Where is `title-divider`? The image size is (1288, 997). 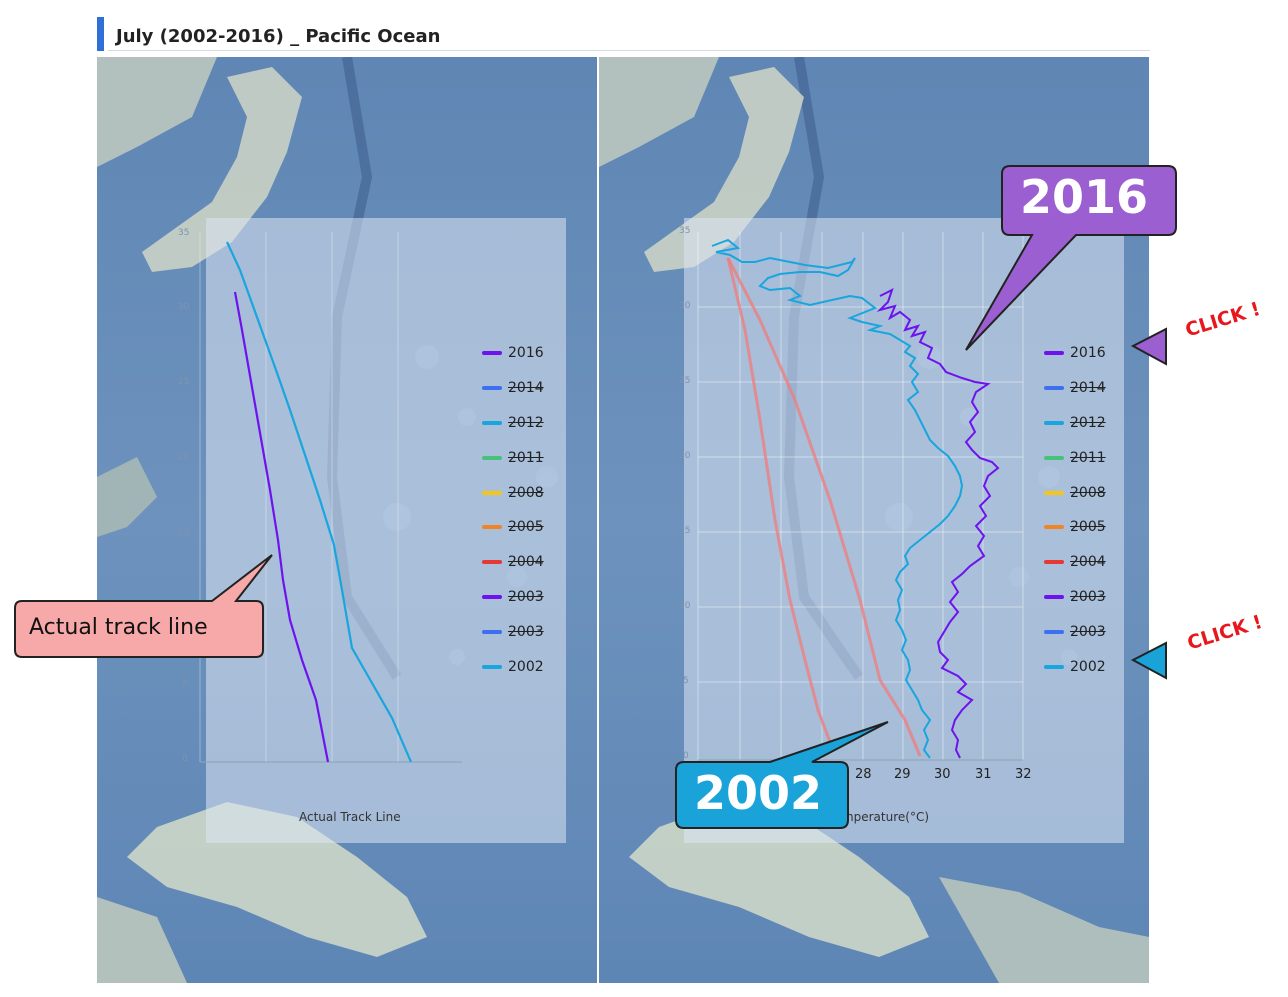
title-divider is located at coordinates (629, 50).